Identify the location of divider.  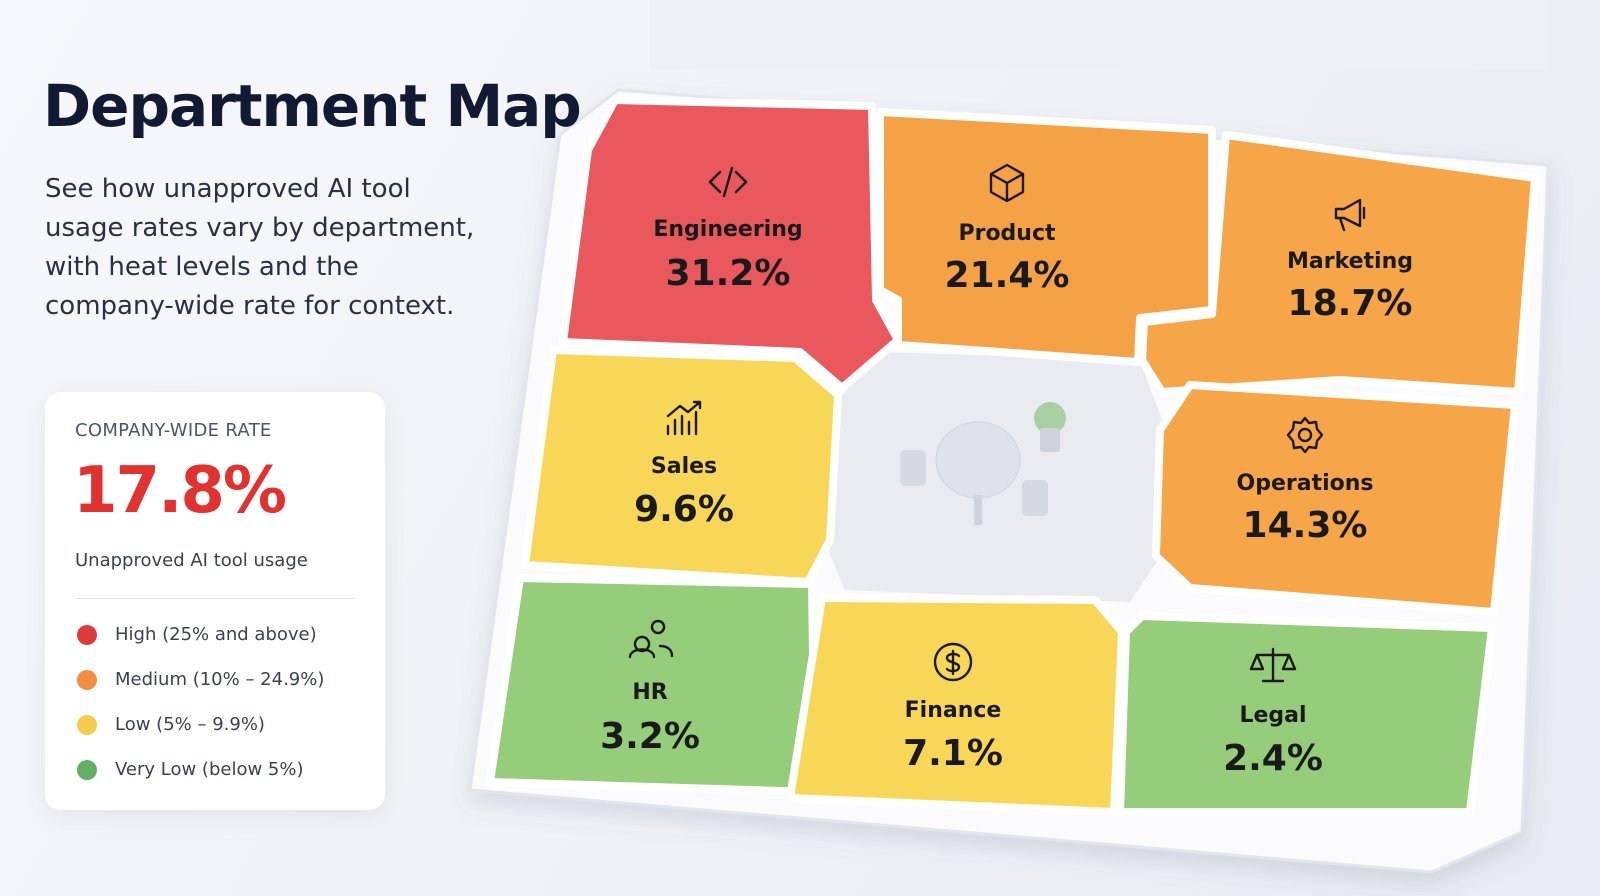
(215, 598).